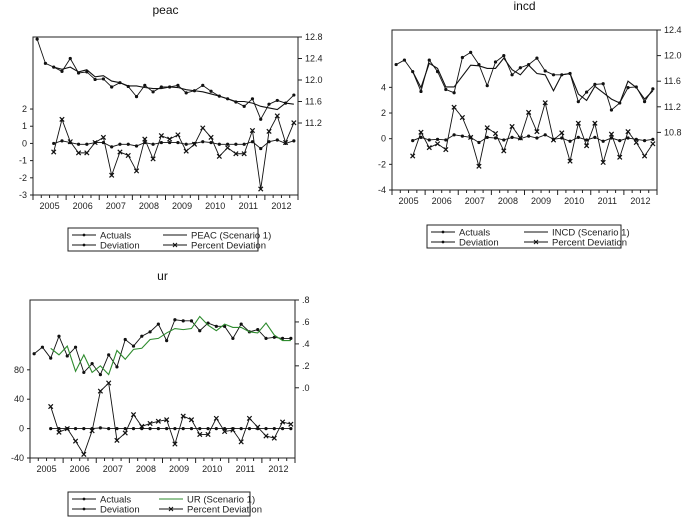 This screenshot has height=524, width=691. Describe the element at coordinates (19, 399) in the screenshot. I see `left-tick-label: 40` at that location.